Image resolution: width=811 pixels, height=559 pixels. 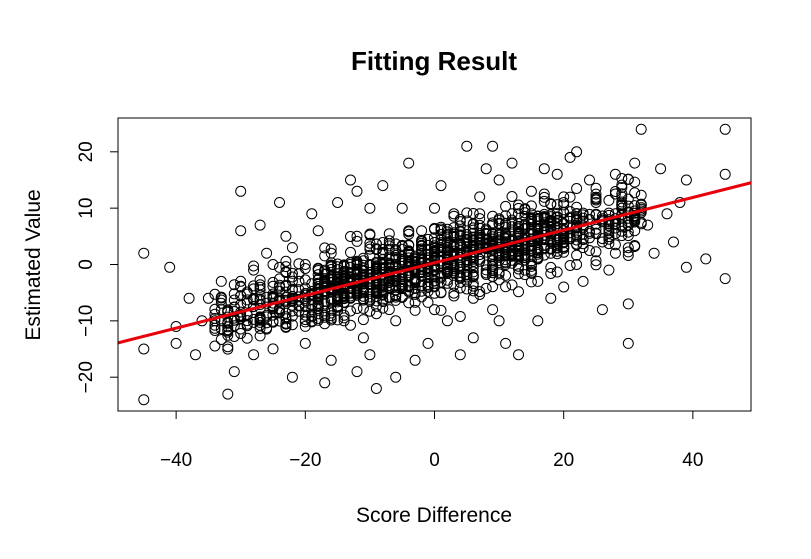 I want to click on y-tick-label: −20, so click(x=86, y=377).